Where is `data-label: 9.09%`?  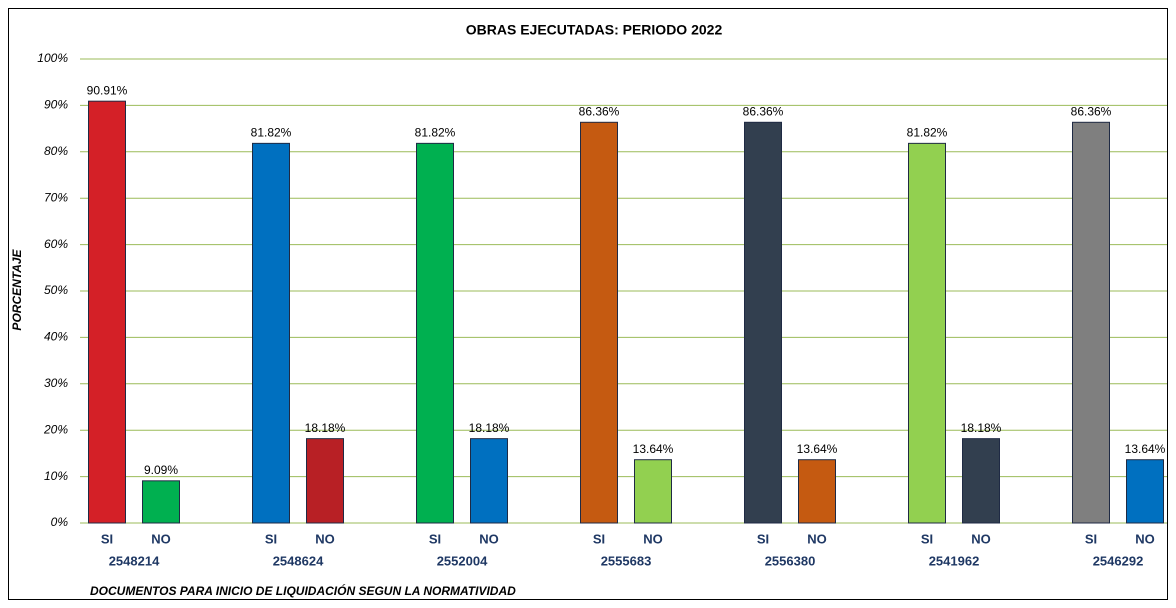
data-label: 9.09% is located at coordinates (161, 470).